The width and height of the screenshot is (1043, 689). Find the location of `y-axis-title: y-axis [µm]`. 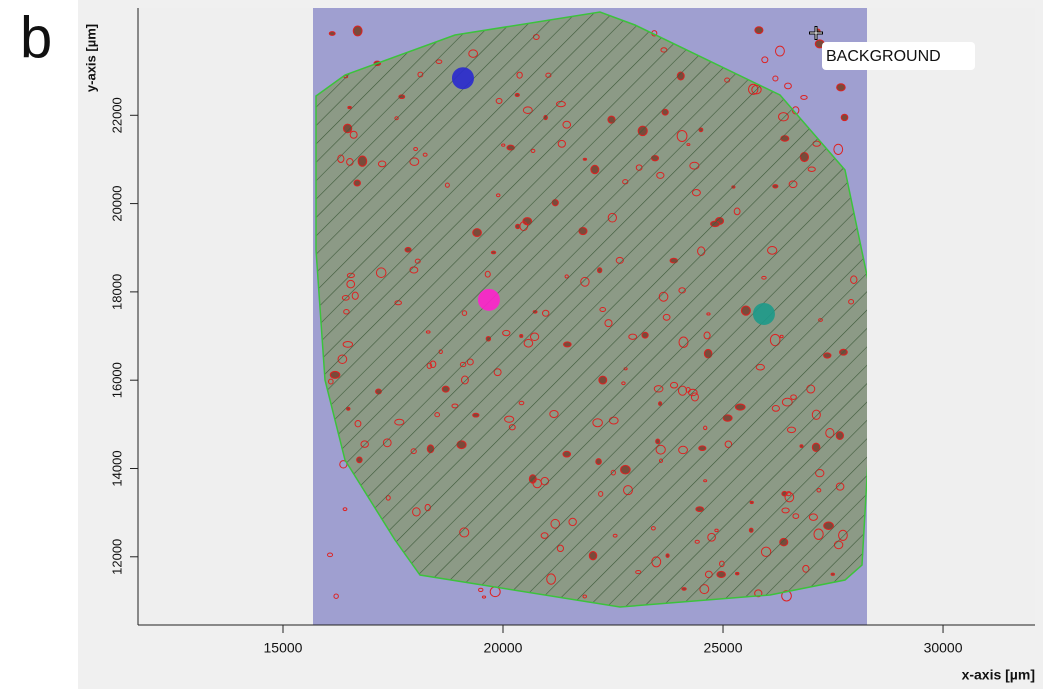

y-axis-title: y-axis [µm] is located at coordinates (90, 58).